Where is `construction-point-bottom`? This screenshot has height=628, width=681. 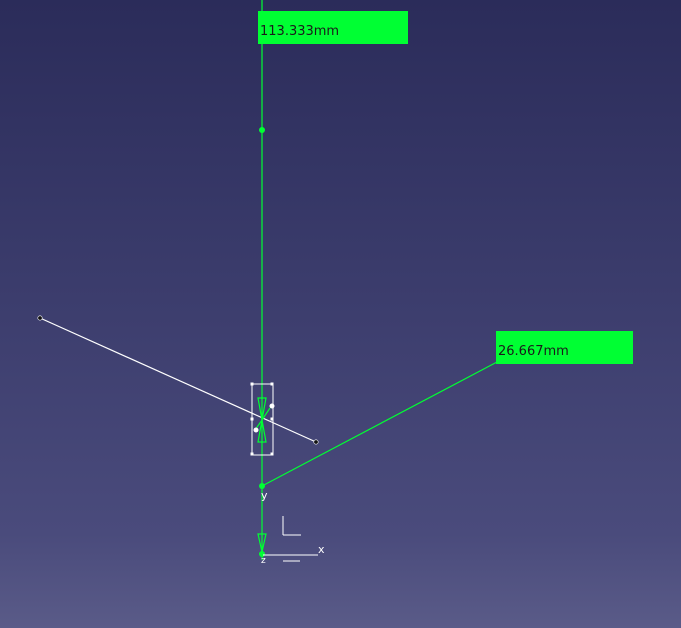
construction-point-bottom is located at coordinates (262, 486).